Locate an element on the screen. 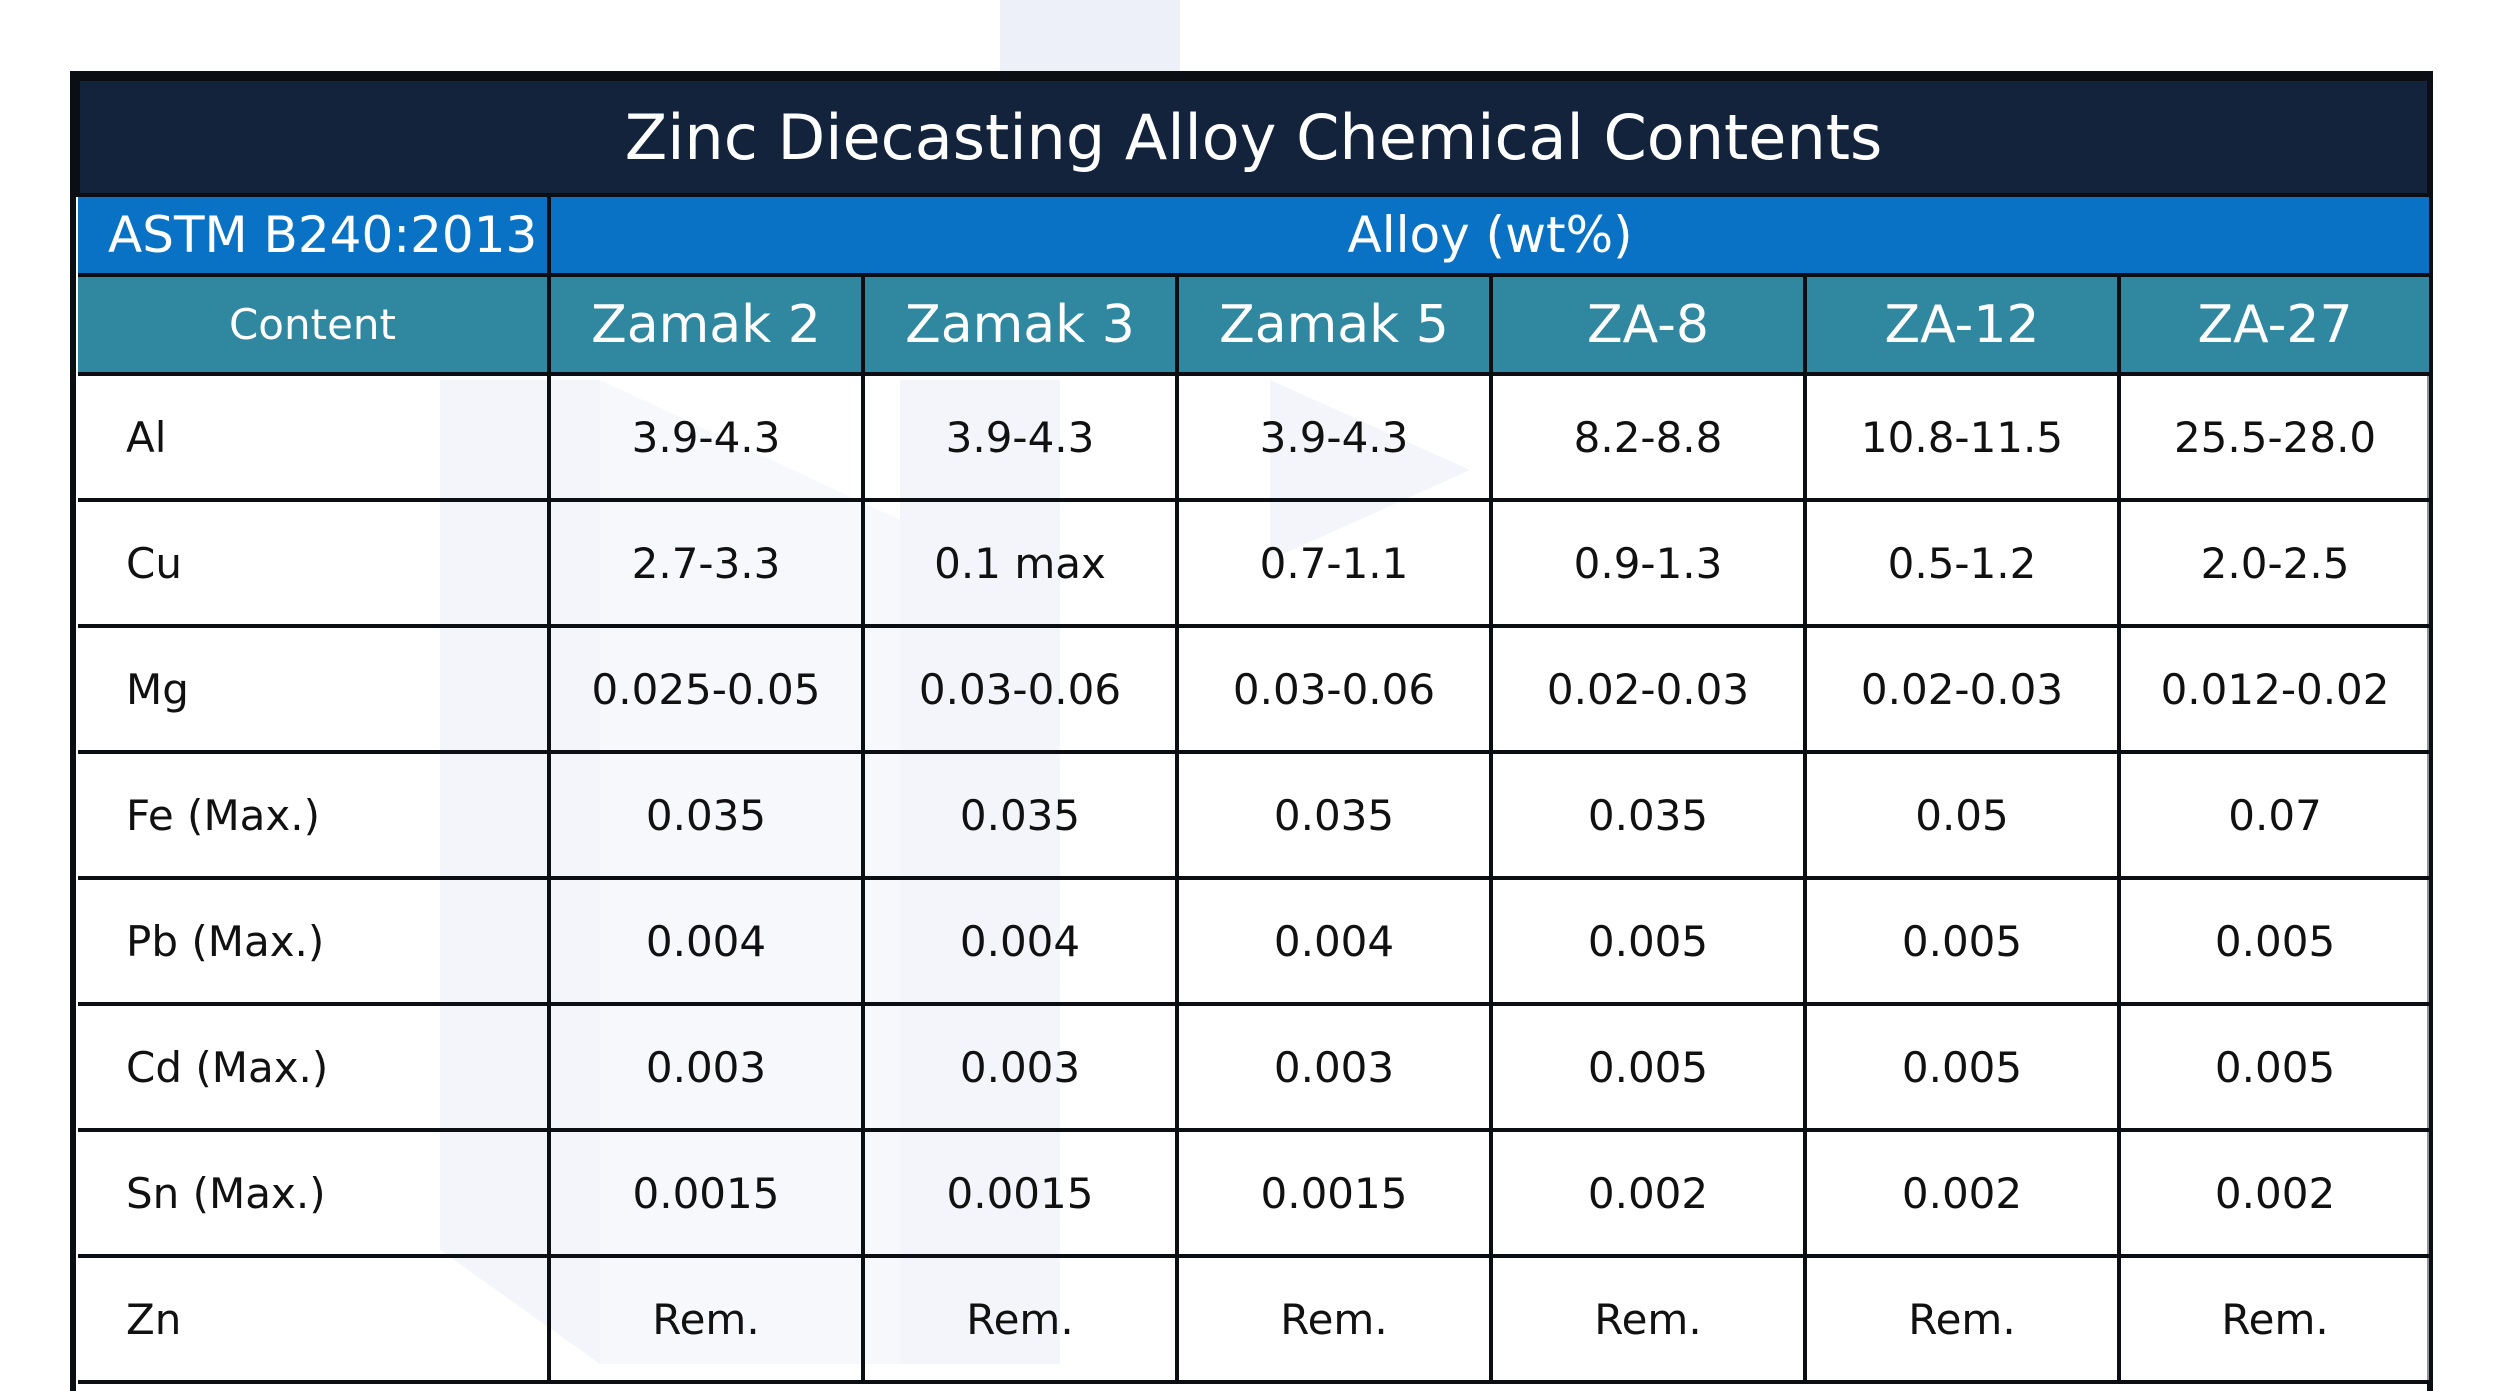  content-column-header: Content is located at coordinates (314, 324).